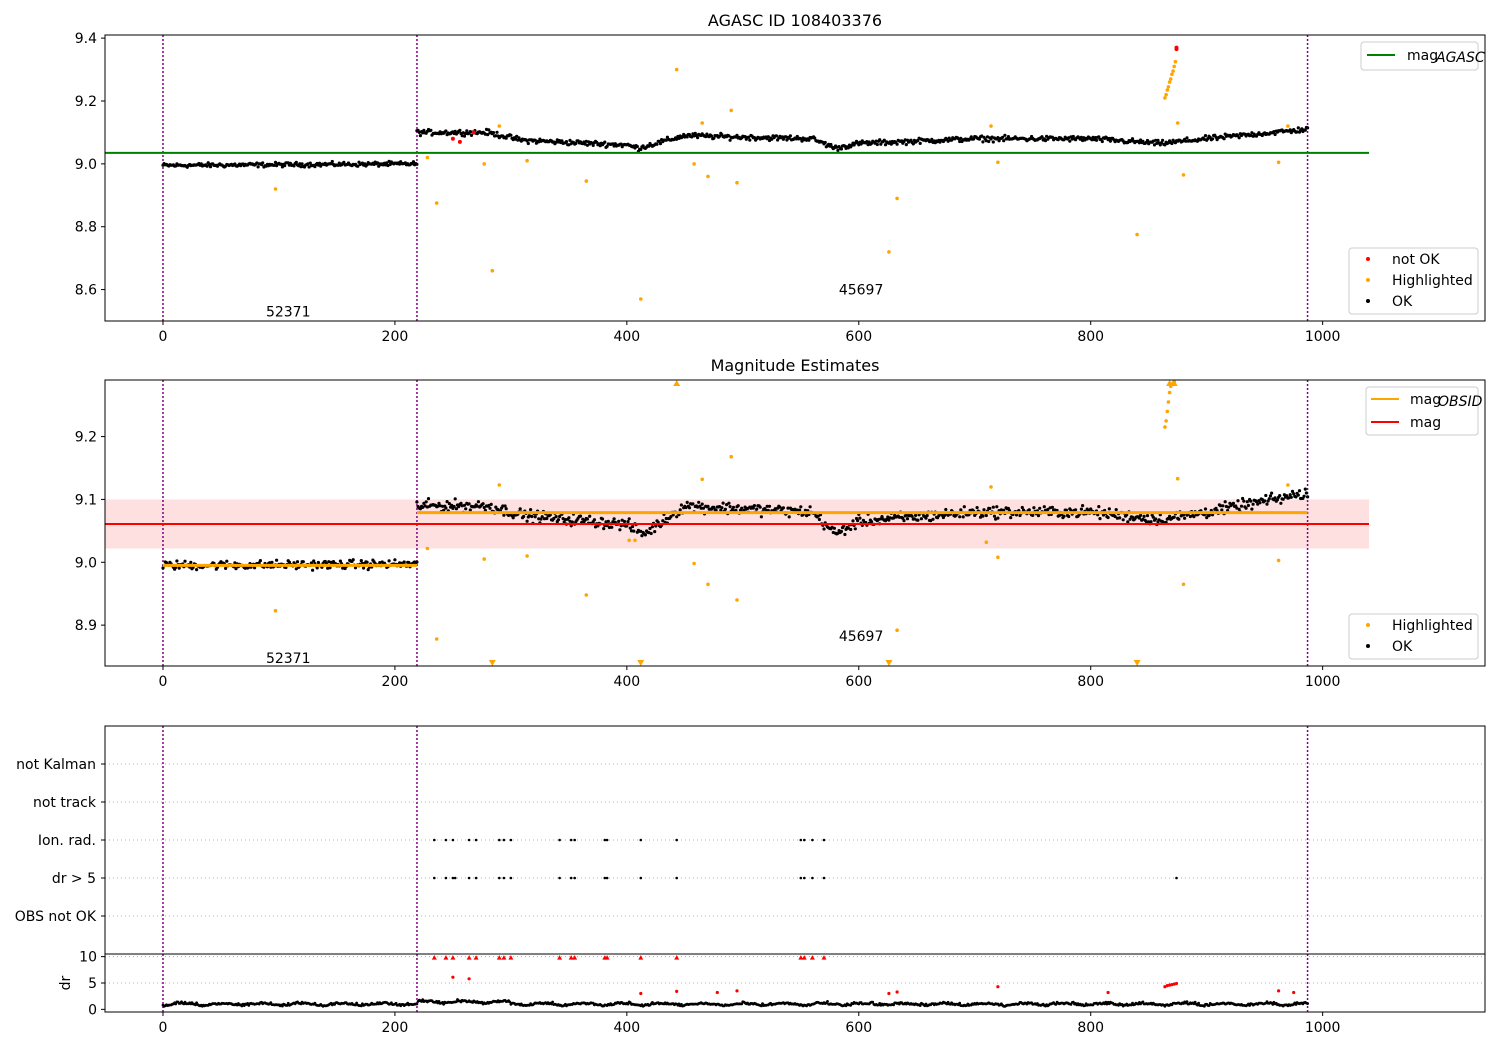 The image size is (1500, 1050). Describe the element at coordinates (92, 1010) in the screenshot. I see `y-tick-label: 0` at that location.